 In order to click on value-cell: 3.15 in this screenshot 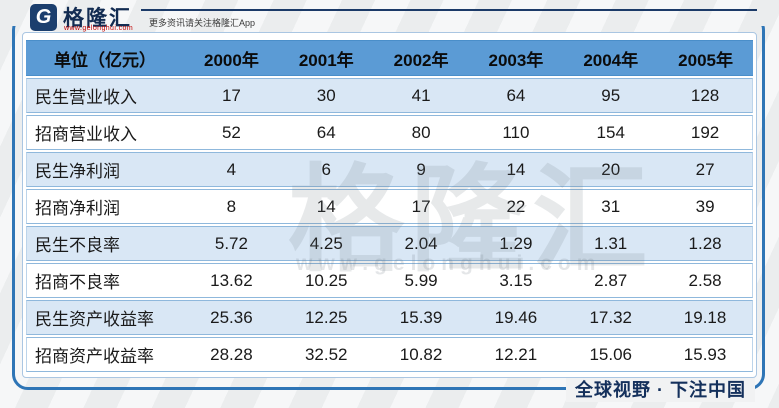, I will do `click(516, 280)`.